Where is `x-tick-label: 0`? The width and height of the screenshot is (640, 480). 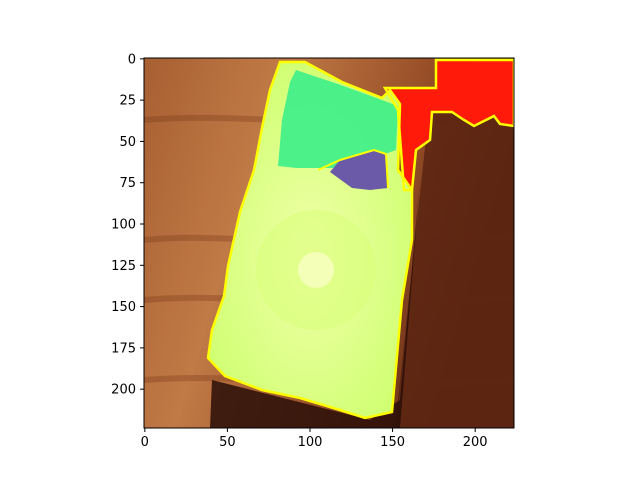
x-tick-label: 0 is located at coordinates (145, 442).